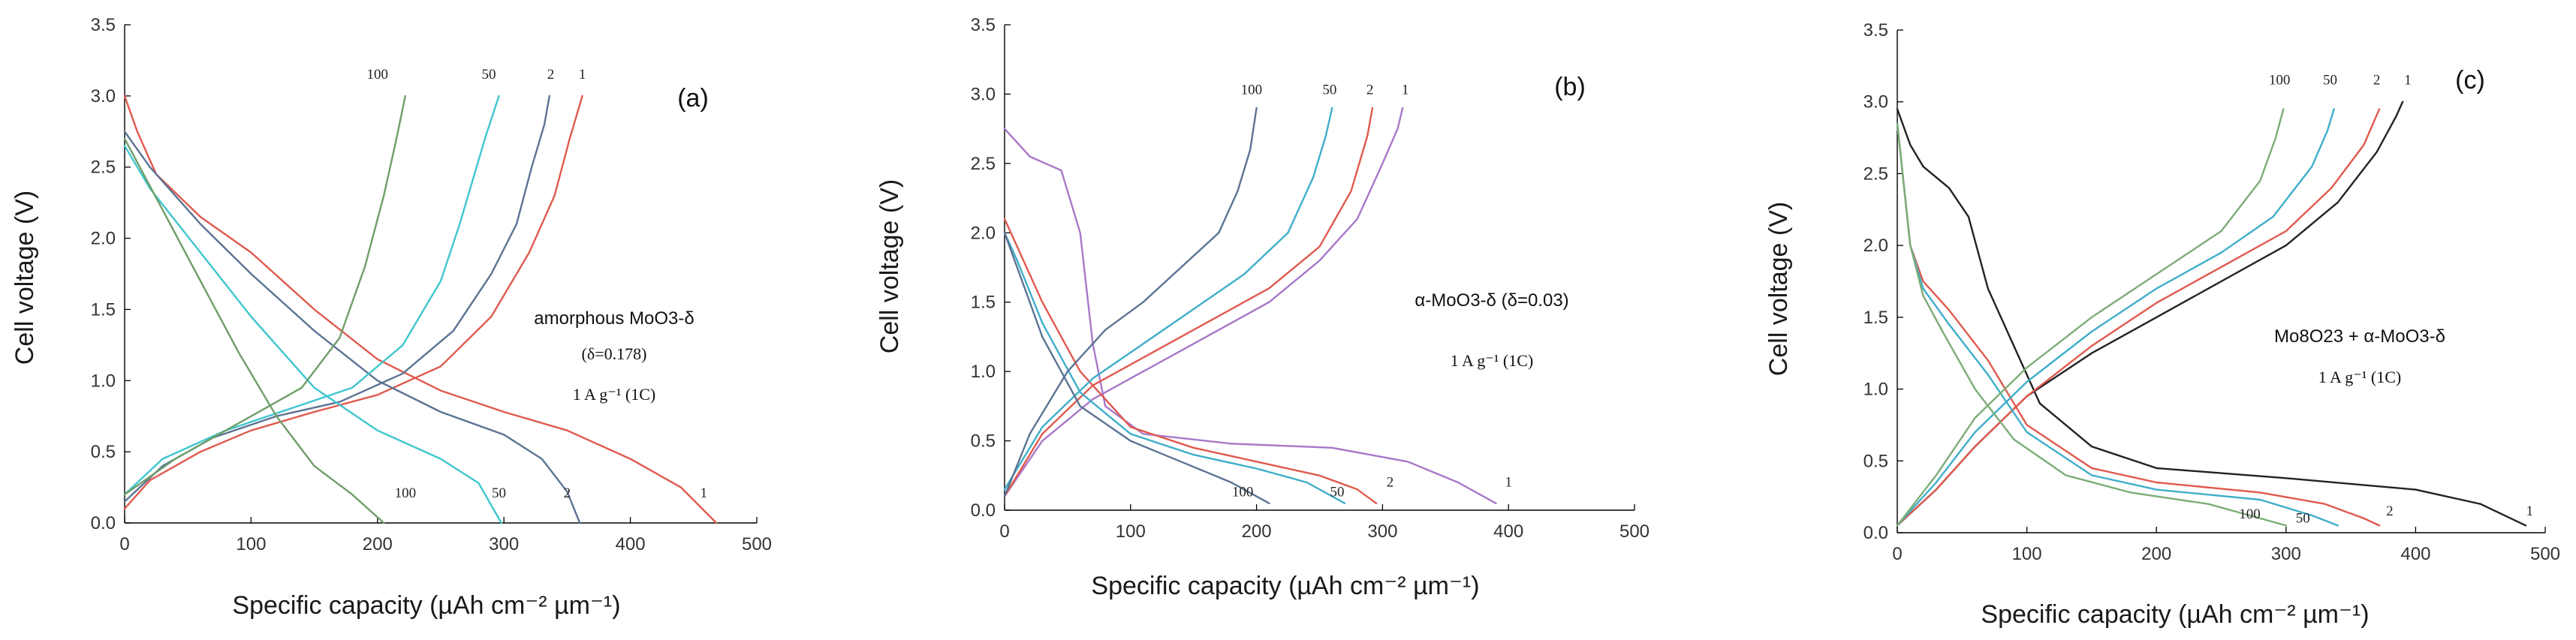 The height and width of the screenshot is (640, 2576). Describe the element at coordinates (1508, 531) in the screenshot. I see `panel-b-x-tick-label: 400` at that location.